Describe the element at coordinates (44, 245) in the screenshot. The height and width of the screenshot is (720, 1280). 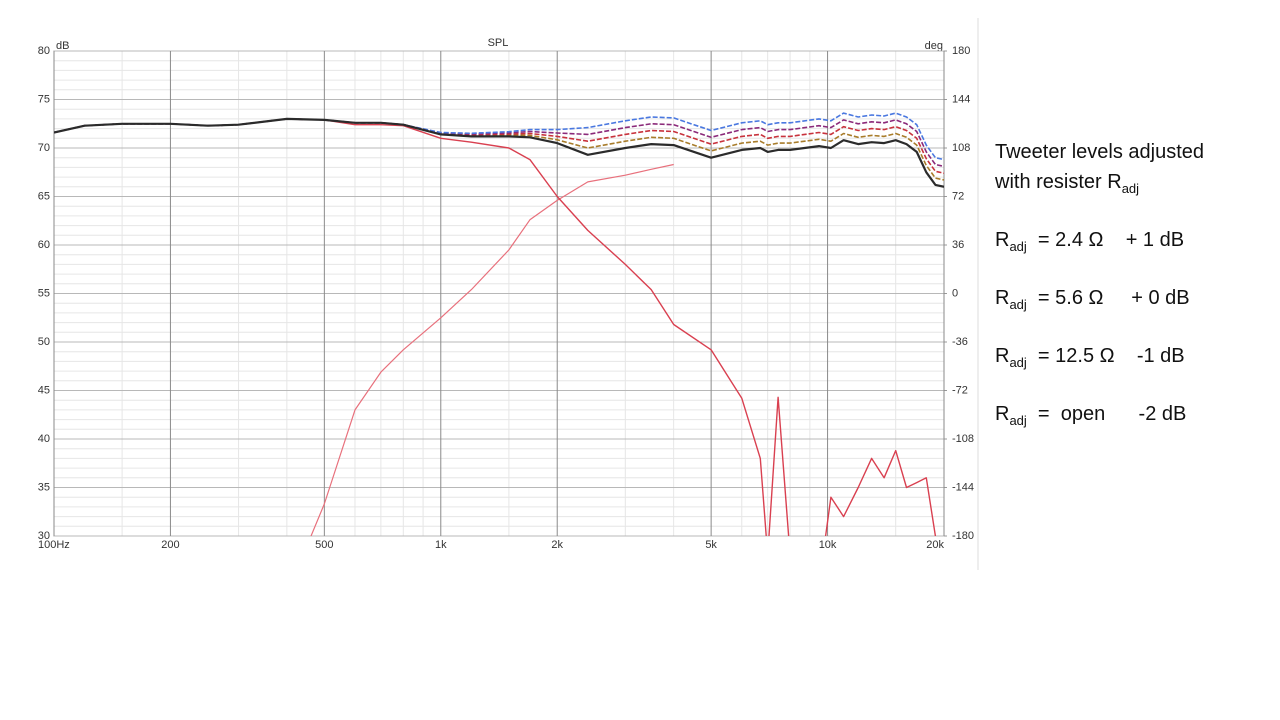
I see `y-tick-label: 60` at that location.